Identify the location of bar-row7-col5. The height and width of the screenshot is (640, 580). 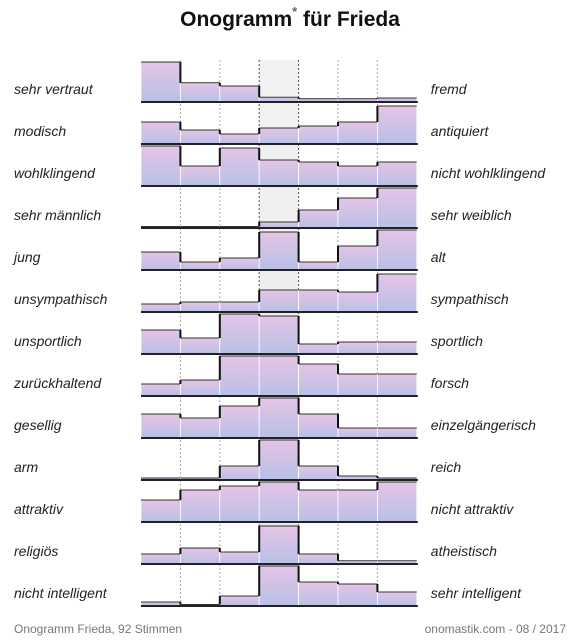
(318, 349).